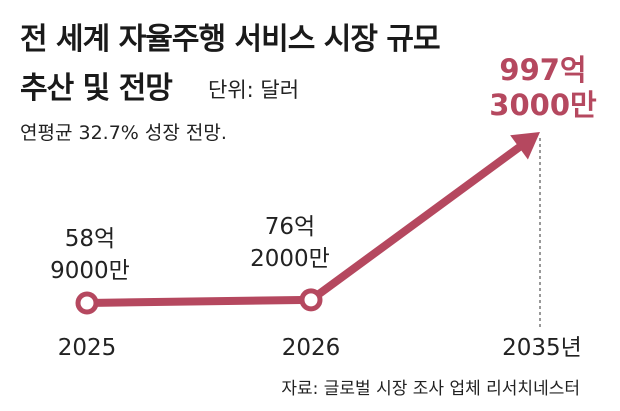  Describe the element at coordinates (96, 88) in the screenshot. I see `chart-title-line2: 추산 및 전망` at that location.